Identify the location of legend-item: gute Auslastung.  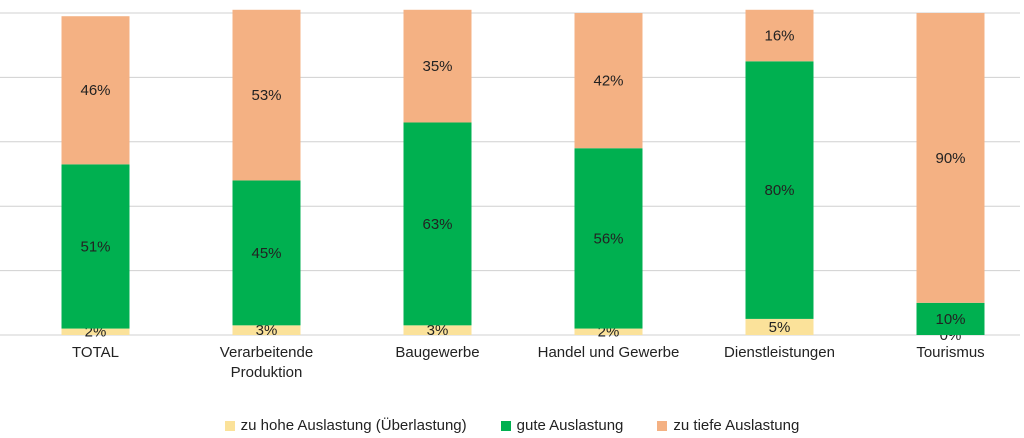
(562, 425).